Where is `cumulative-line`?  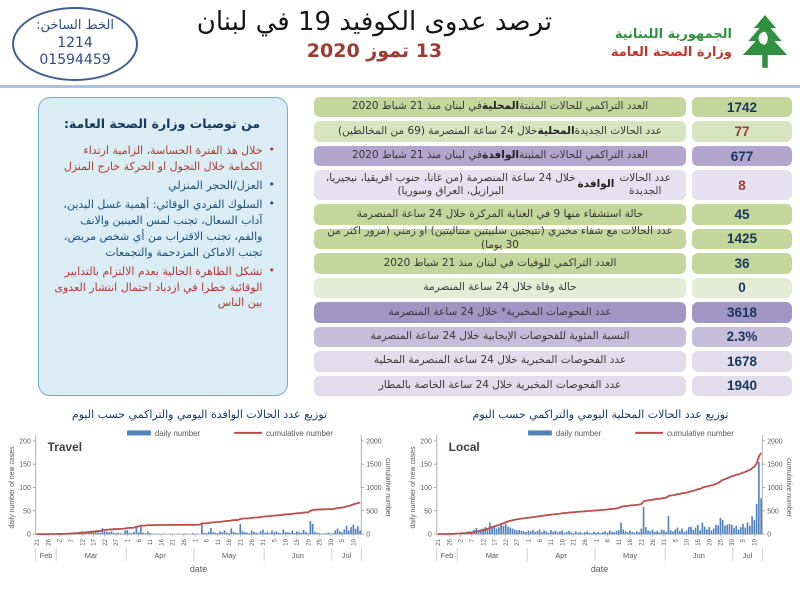
cumulative-line is located at coordinates (198, 518).